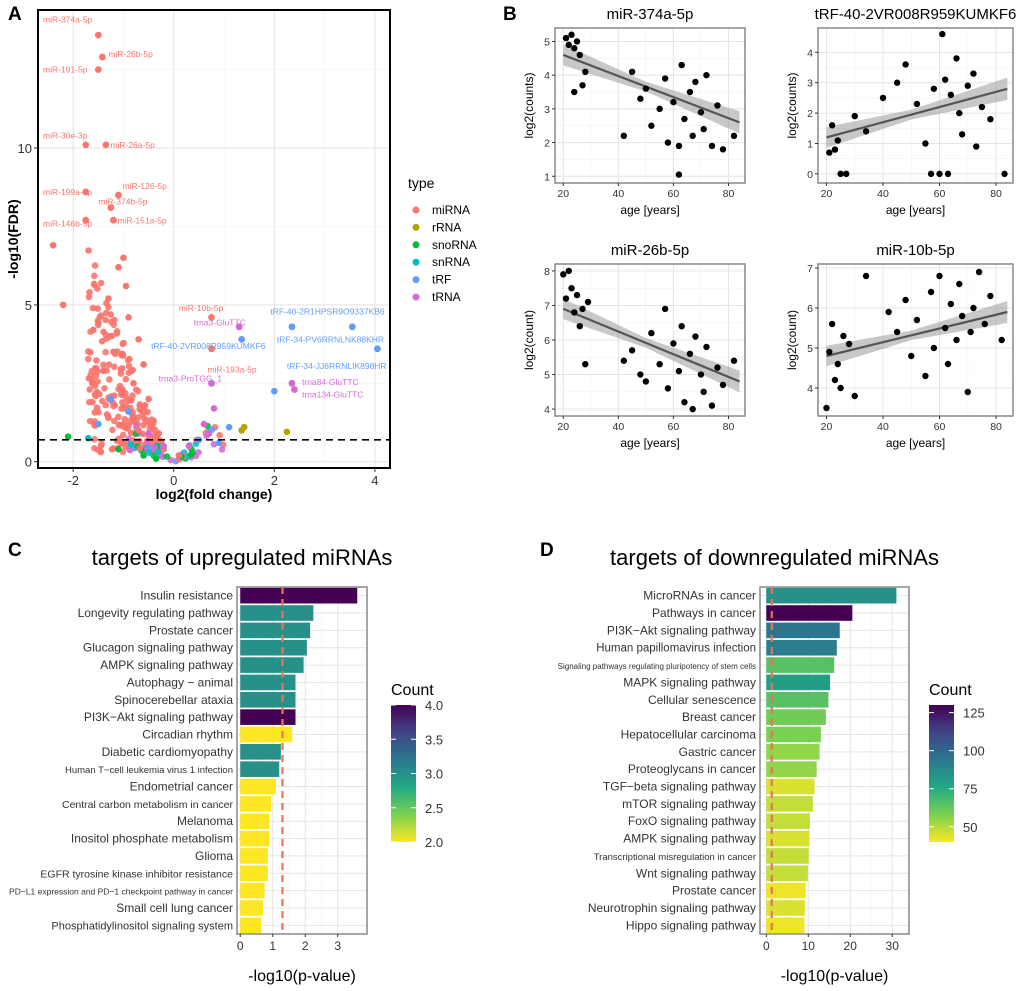  I want to click on category-label: Glioma, so click(214, 856).